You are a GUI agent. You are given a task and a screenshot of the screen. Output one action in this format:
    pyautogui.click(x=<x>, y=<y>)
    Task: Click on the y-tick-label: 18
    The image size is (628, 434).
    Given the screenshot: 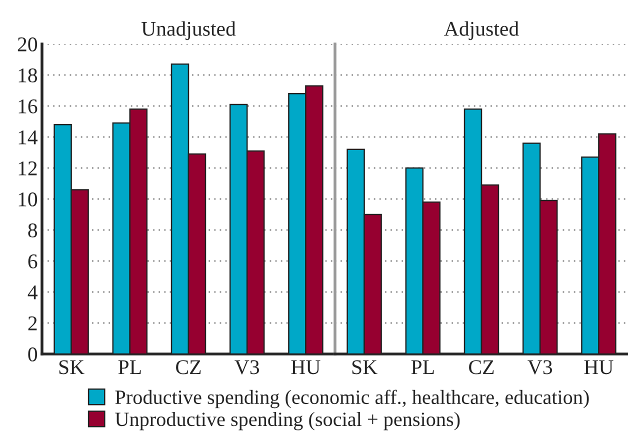 What is the action you would take?
    pyautogui.click(x=28, y=75)
    